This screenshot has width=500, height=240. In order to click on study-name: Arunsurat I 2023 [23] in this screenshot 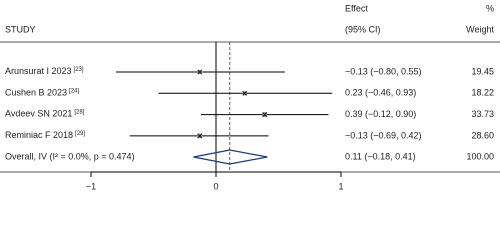, I will do `click(44, 71)`.